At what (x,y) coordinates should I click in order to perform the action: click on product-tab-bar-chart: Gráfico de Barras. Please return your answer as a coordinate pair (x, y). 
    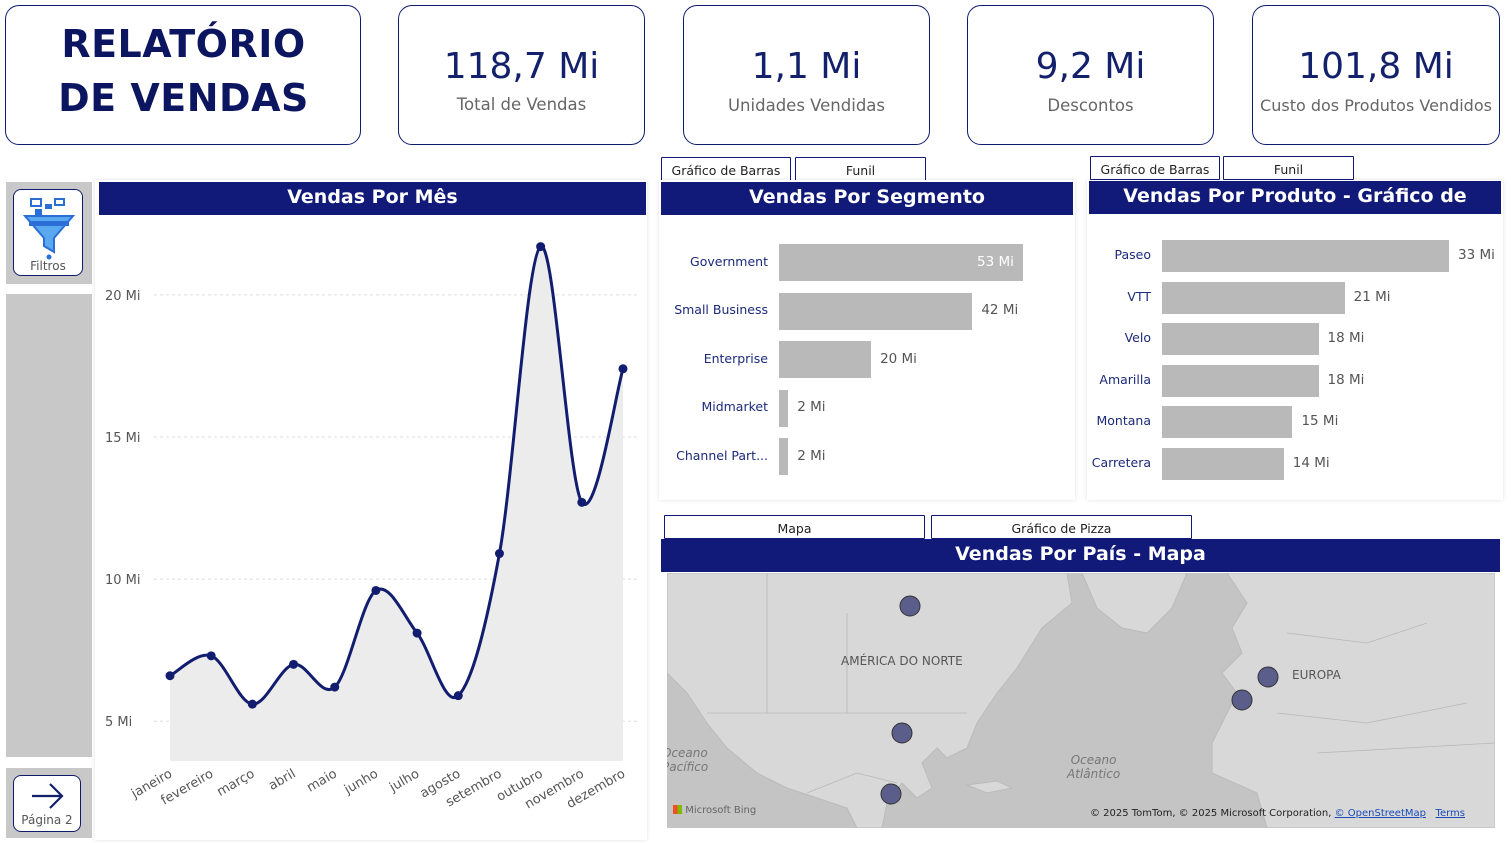
    Looking at the image, I should click on (1155, 168).